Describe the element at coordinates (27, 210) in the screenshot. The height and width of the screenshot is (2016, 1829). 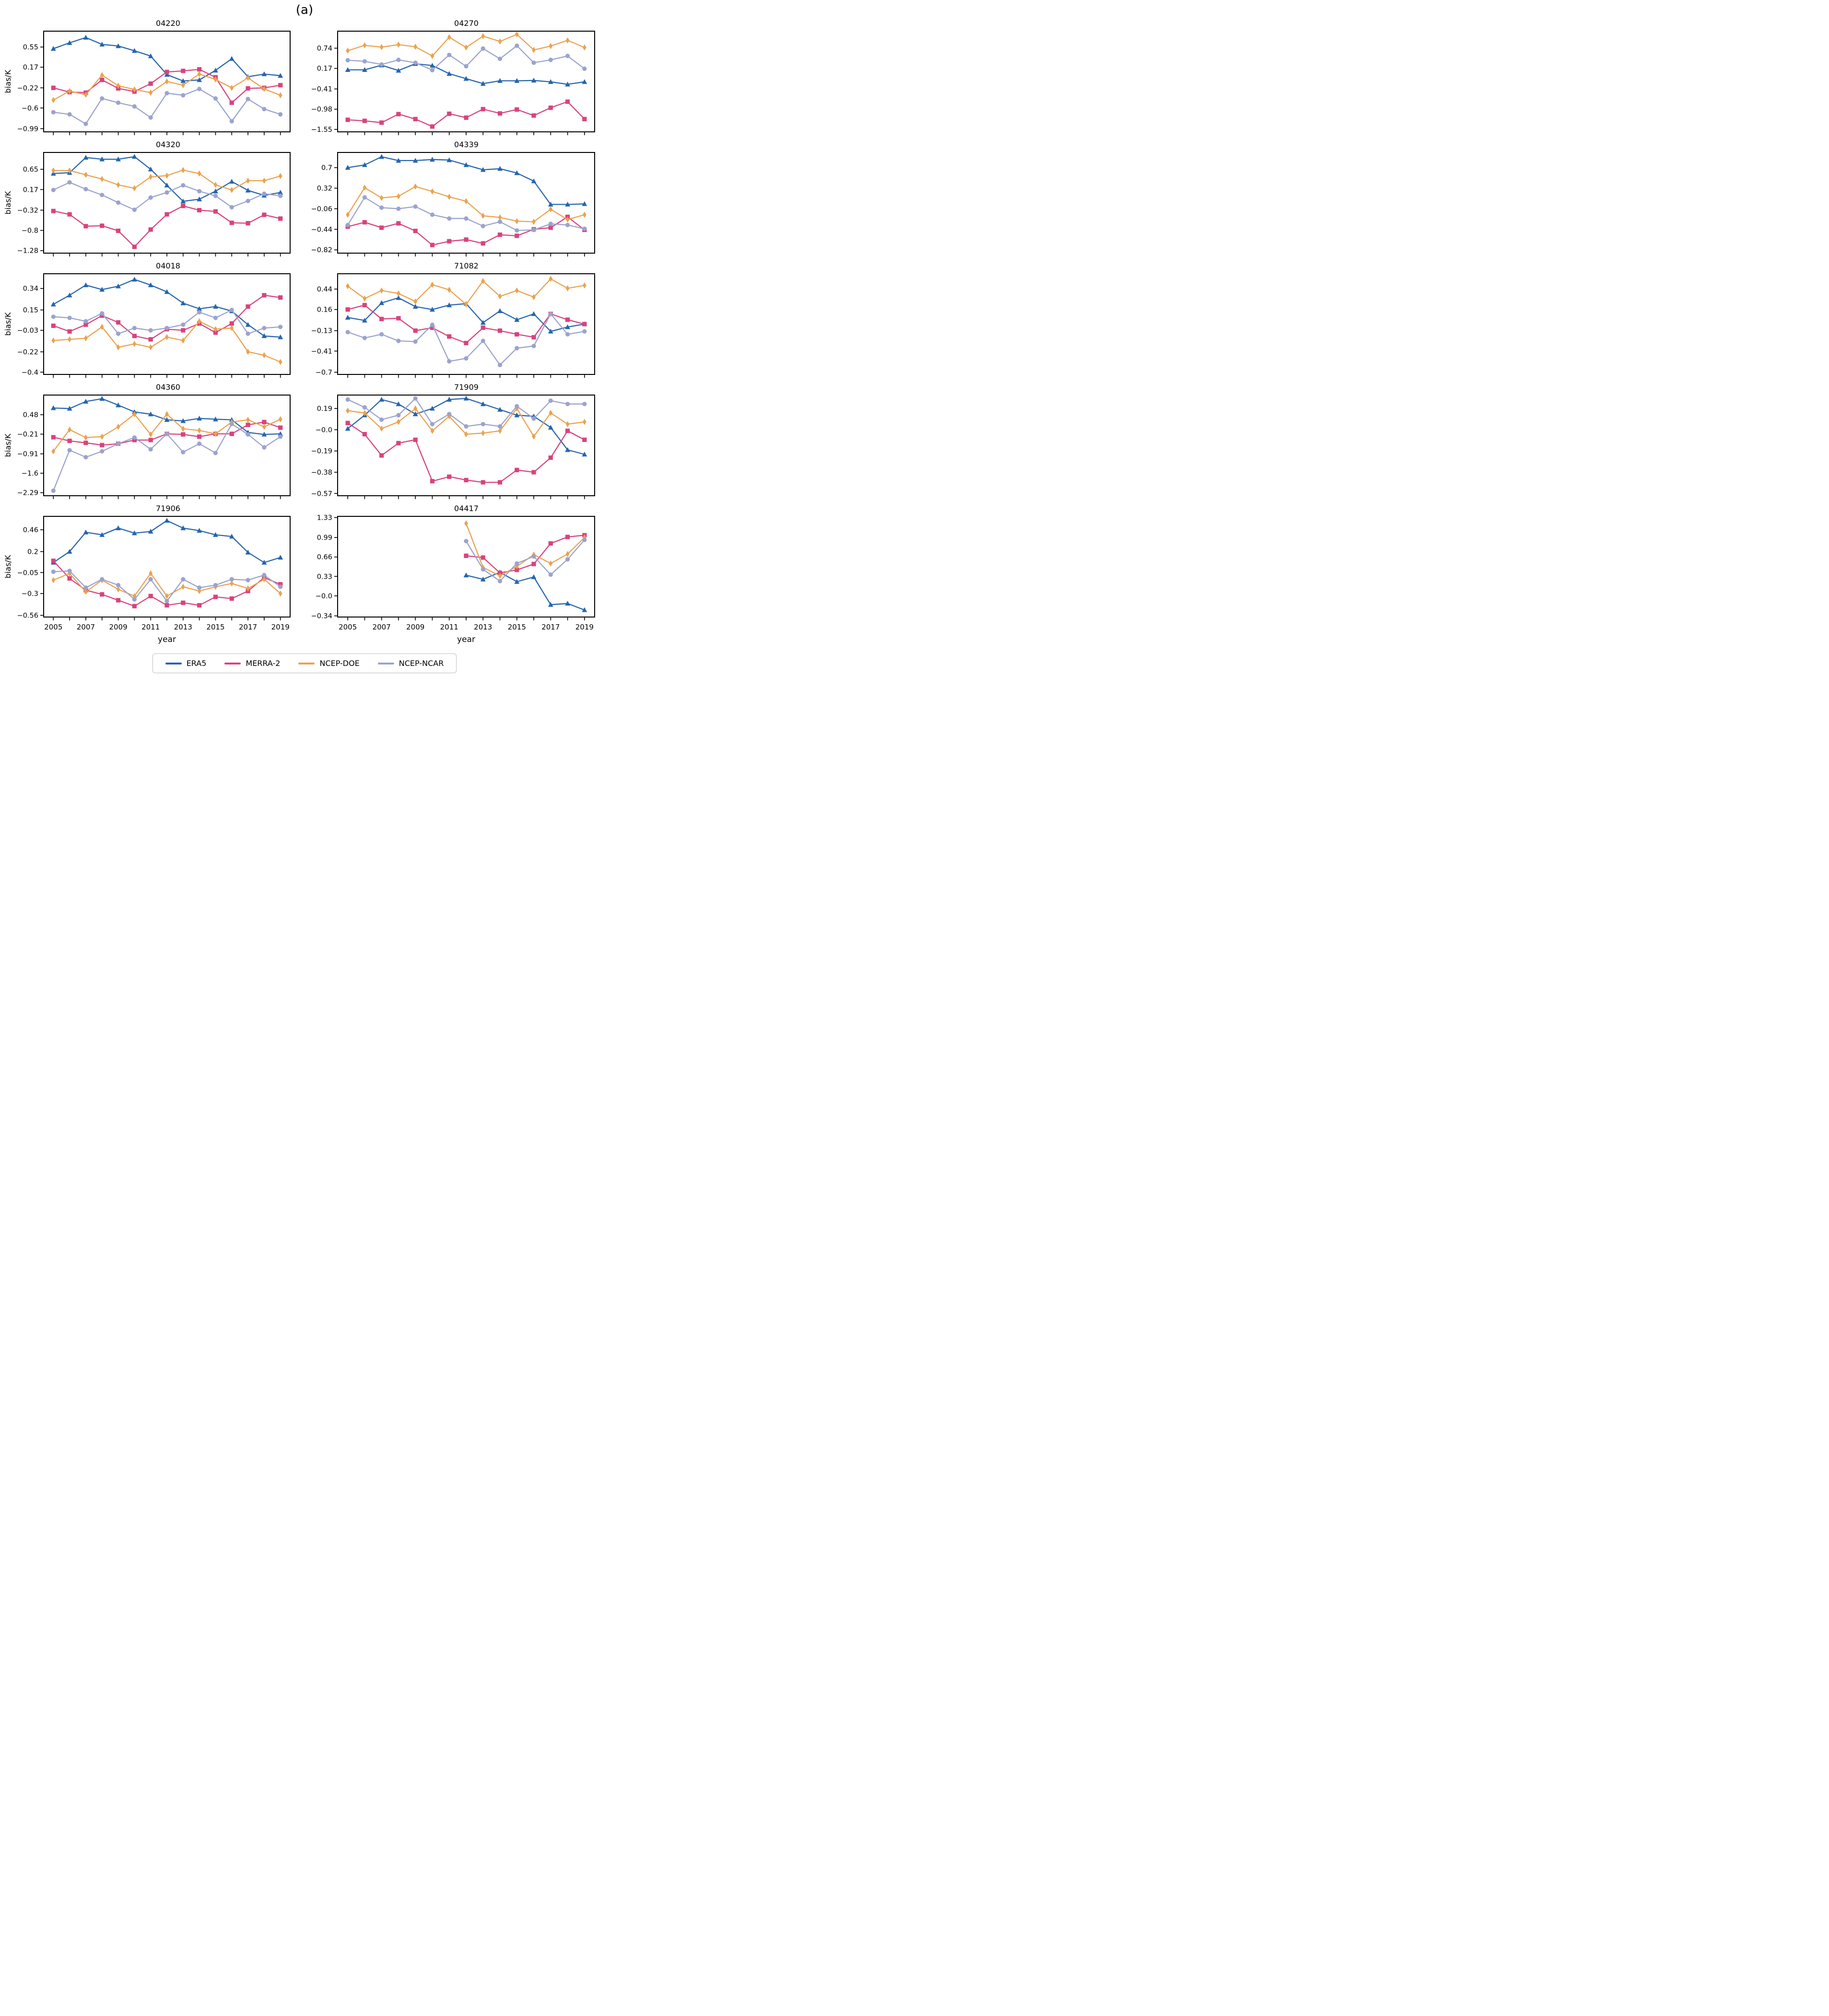
I see `y-tick-label: −0.32` at that location.